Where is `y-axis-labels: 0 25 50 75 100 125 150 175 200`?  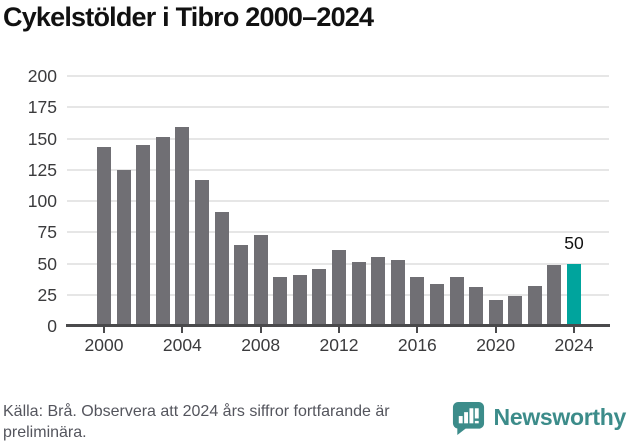
y-axis-labels: 0 25 50 75 100 125 150 175 200 is located at coordinates (34, 201).